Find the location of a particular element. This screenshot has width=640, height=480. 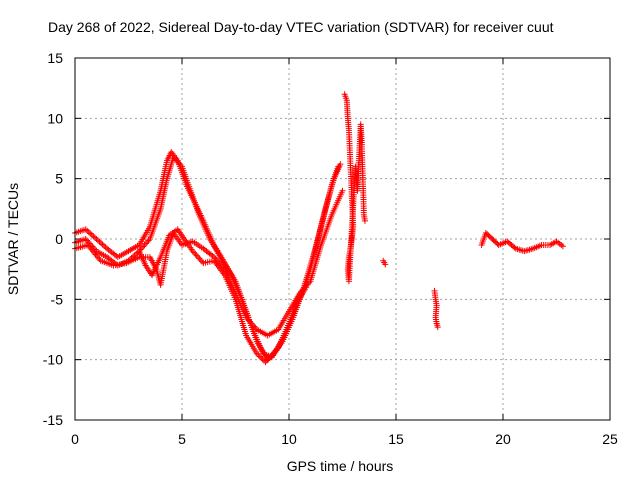

x-axis-label: GPS time / hours is located at coordinates (340, 466).